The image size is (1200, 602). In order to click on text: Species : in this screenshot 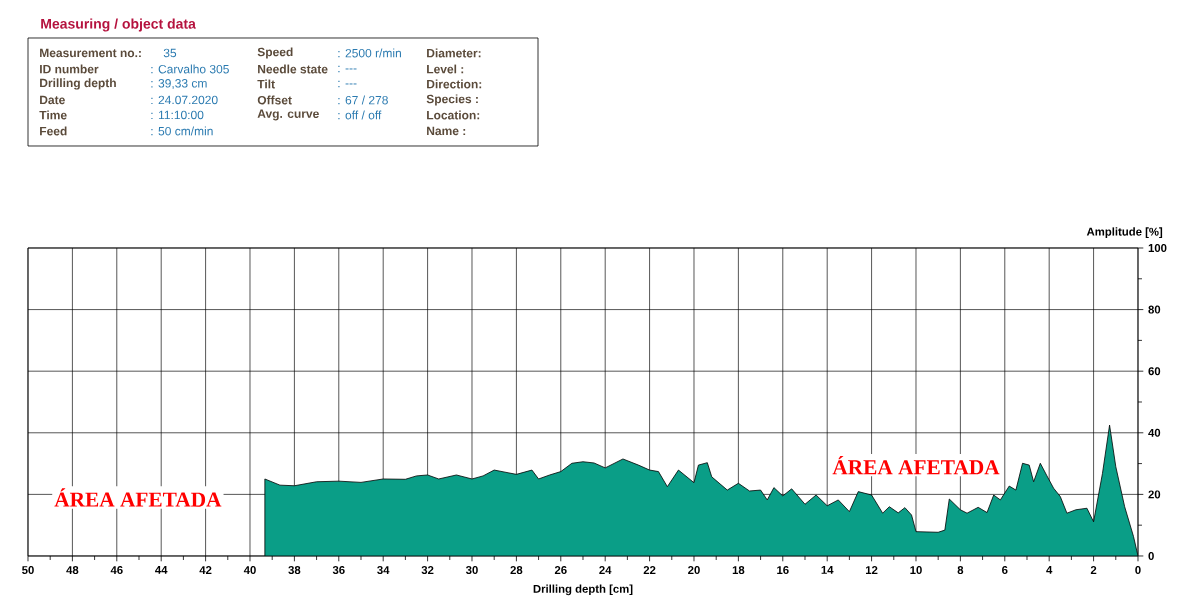, I will do `click(452, 100)`.